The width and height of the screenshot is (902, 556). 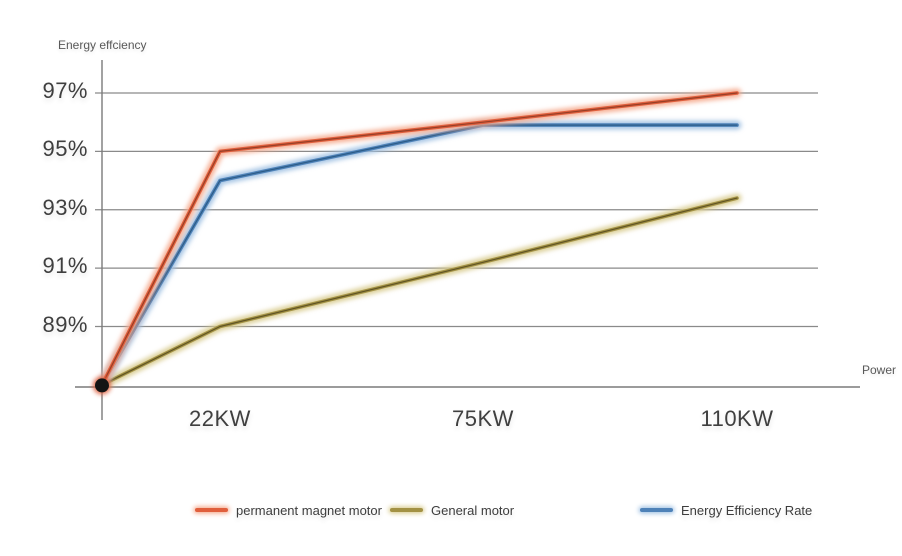 I want to click on x-tick-label: 110KW, so click(x=737, y=418).